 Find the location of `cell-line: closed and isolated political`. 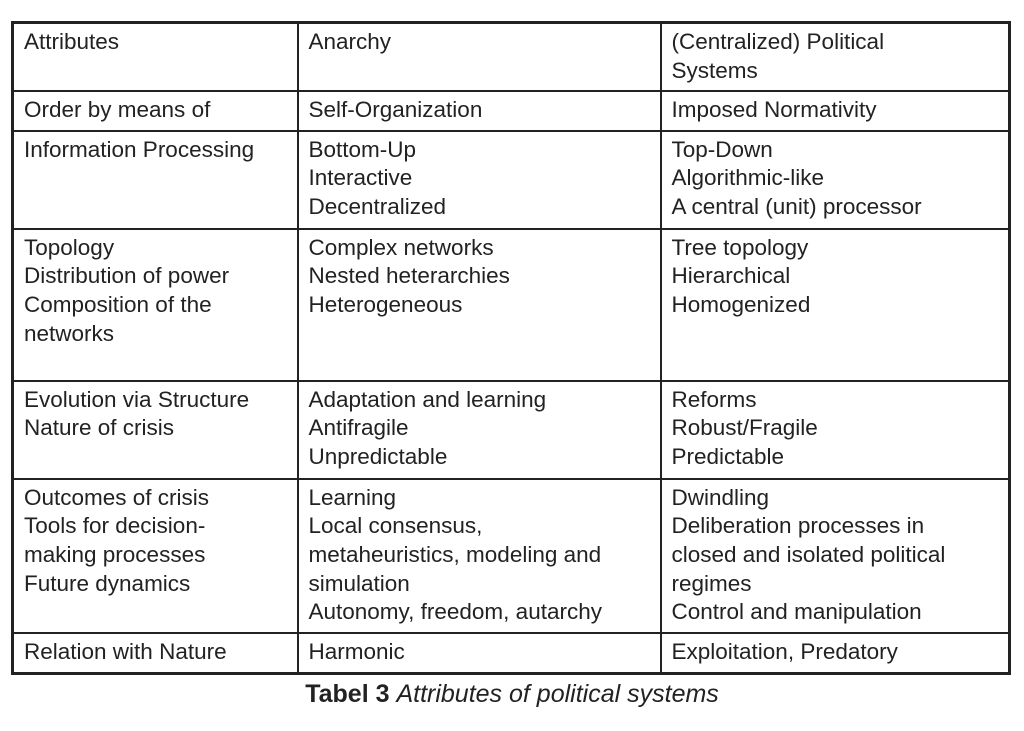

cell-line: closed and isolated political is located at coordinates (808, 554).